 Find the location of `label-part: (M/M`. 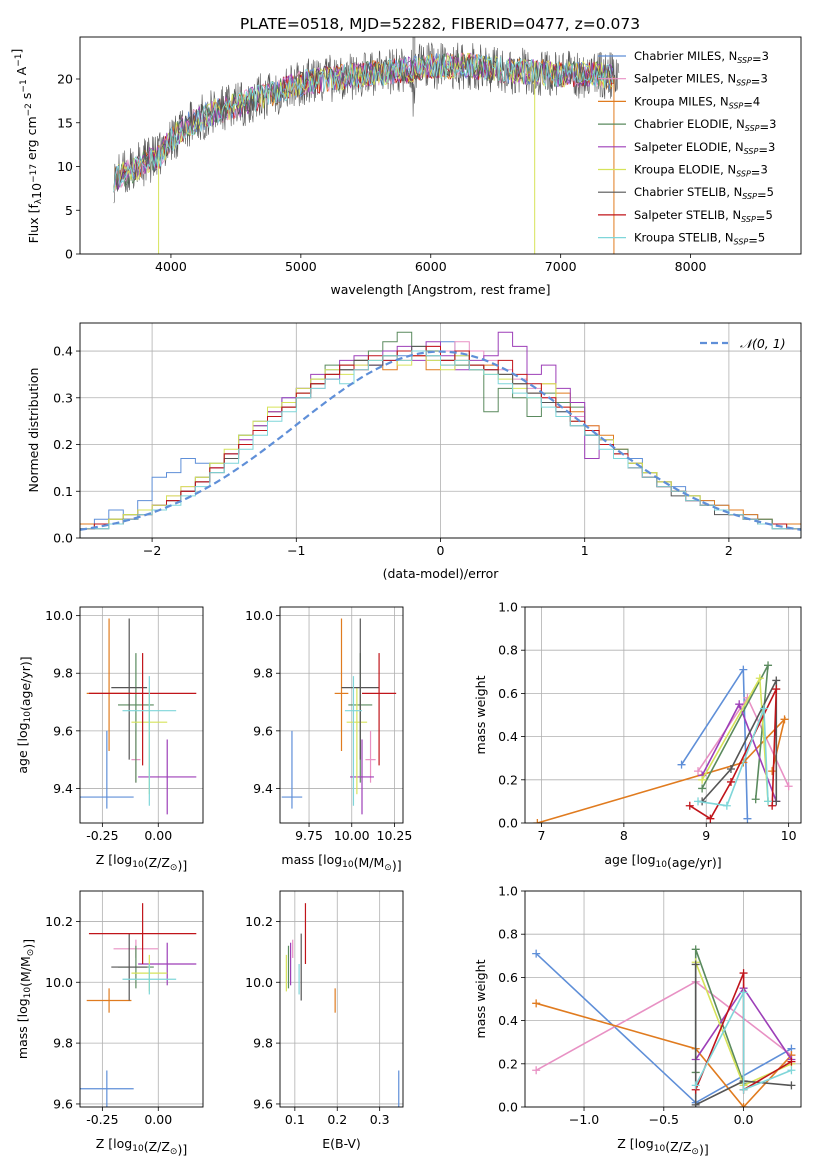

label-part: (M/M is located at coordinates (369, 862).